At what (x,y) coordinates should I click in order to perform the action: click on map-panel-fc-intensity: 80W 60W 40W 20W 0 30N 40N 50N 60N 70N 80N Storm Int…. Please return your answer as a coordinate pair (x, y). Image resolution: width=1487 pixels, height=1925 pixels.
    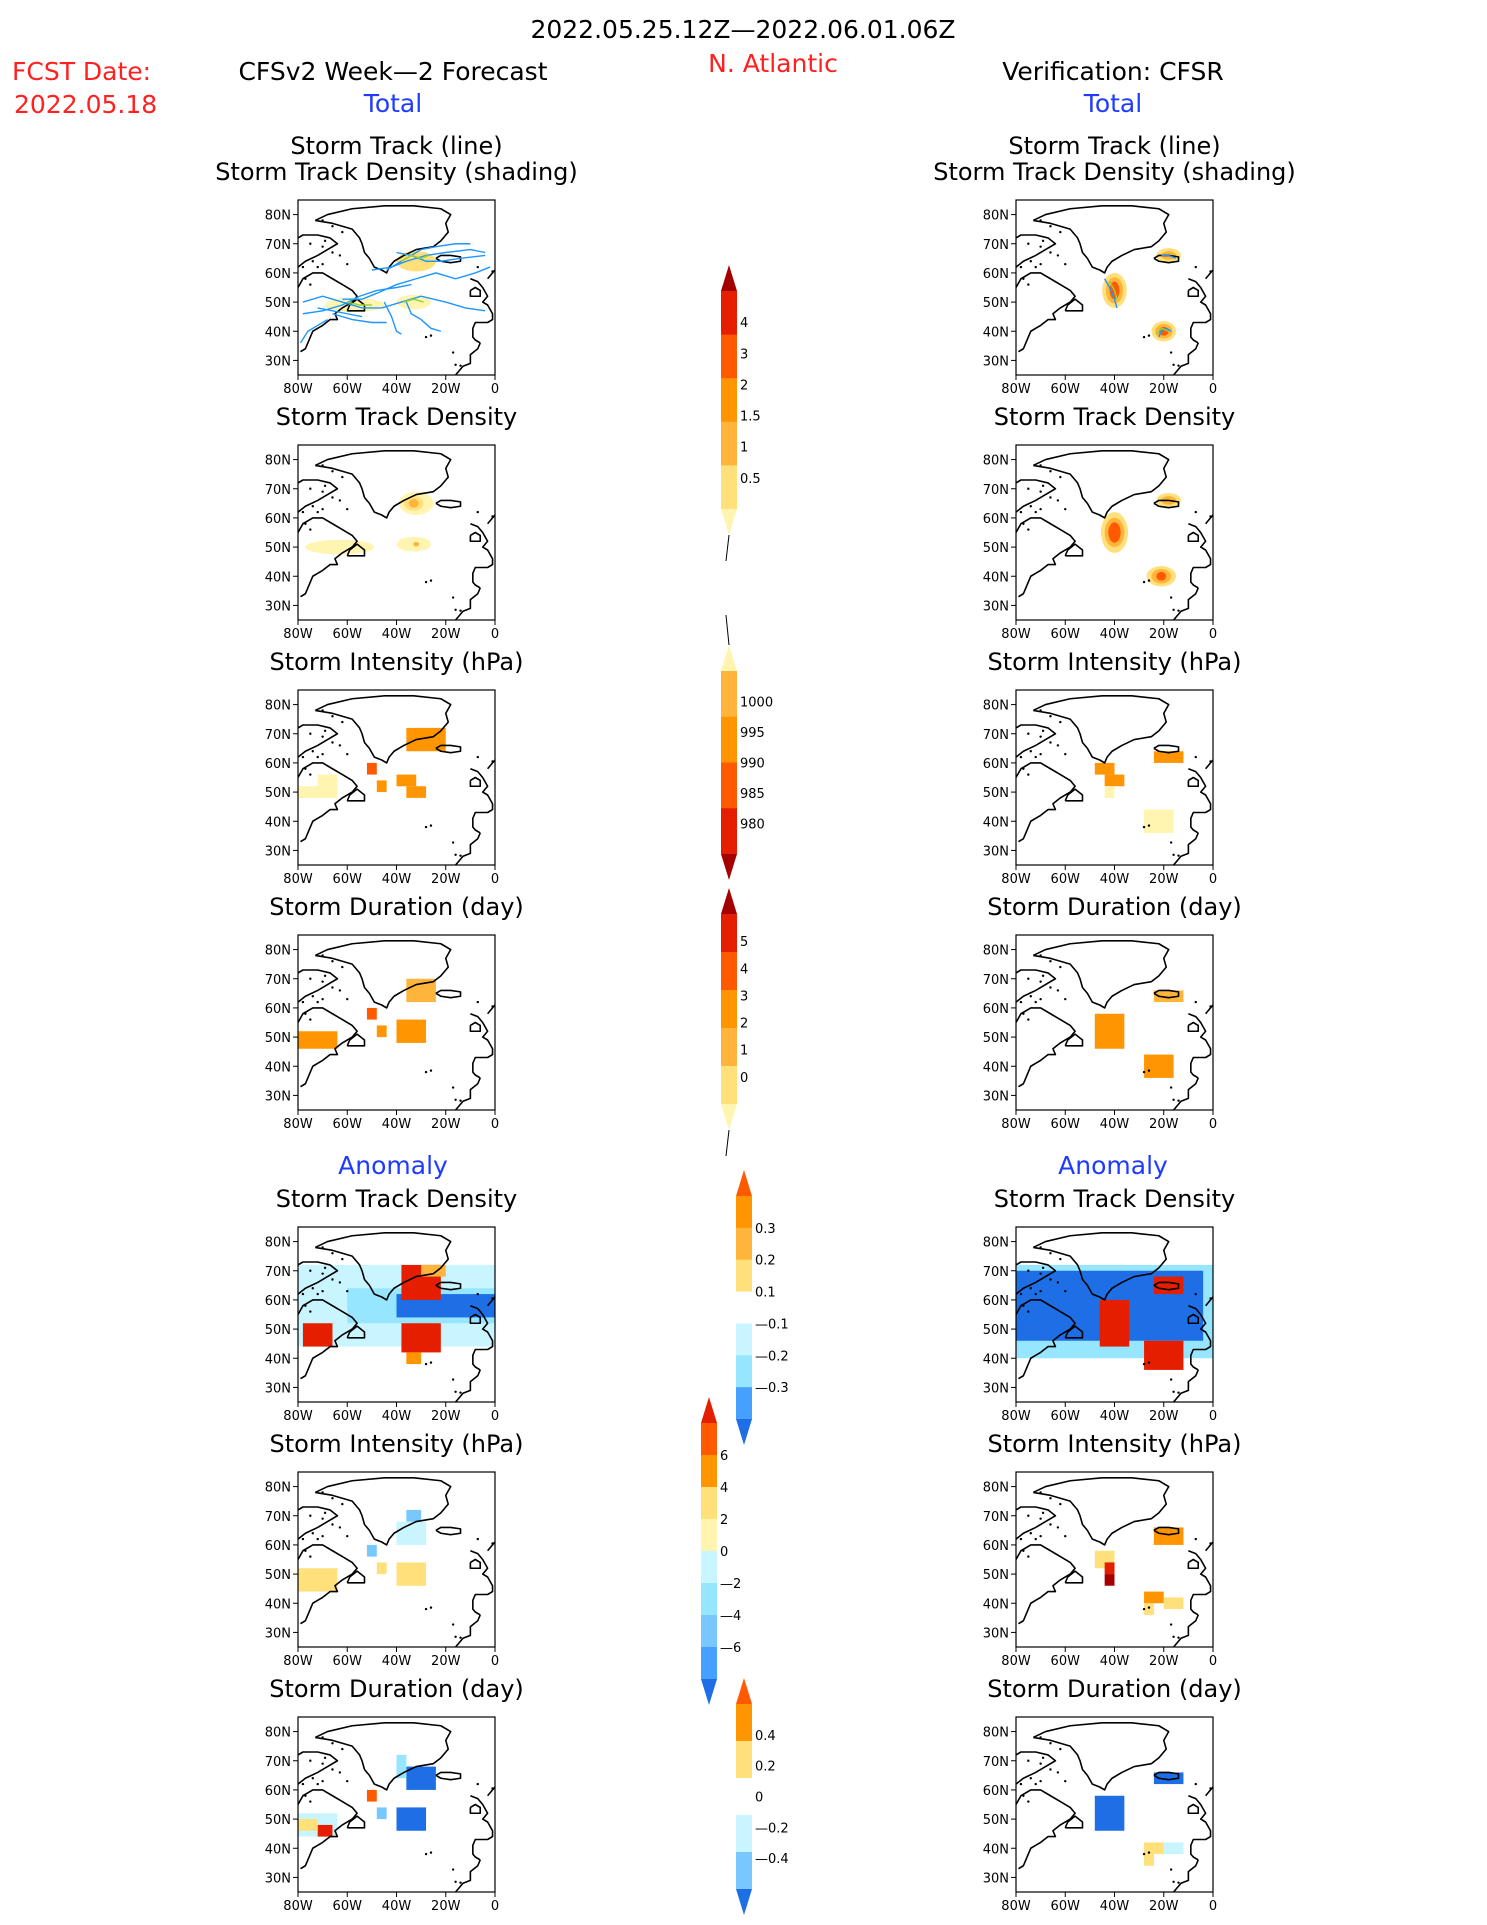
    Looking at the image, I should click on (394, 767).